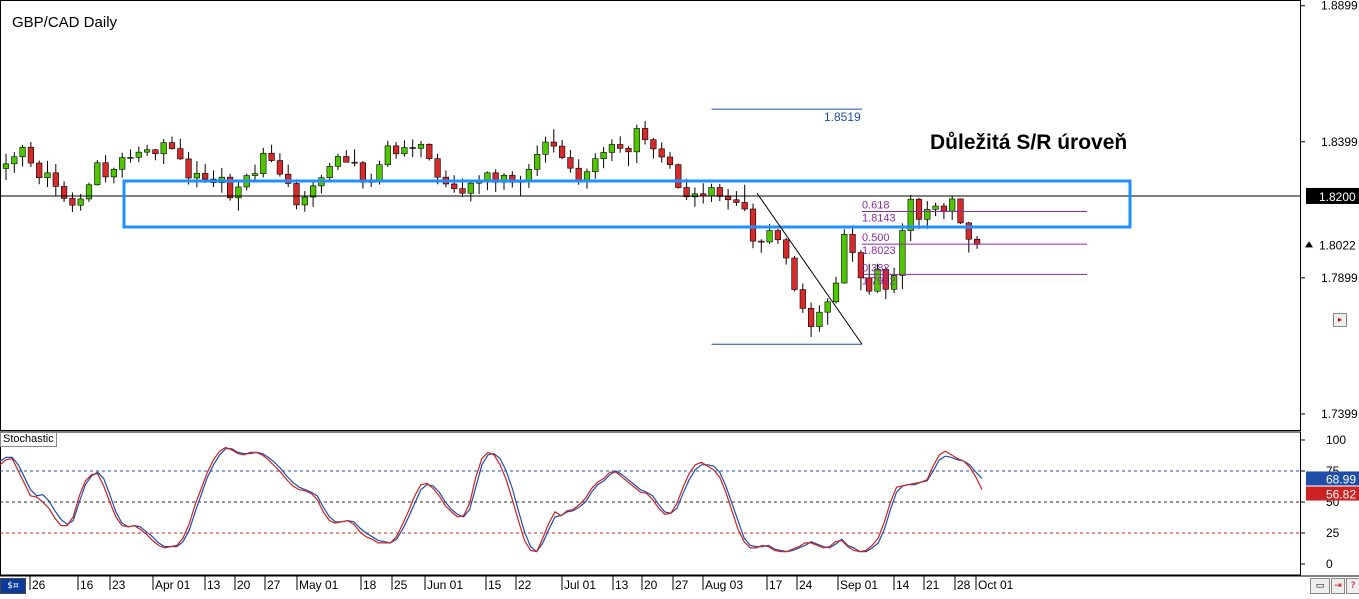 The width and height of the screenshot is (1359, 599). Describe the element at coordinates (842, 117) in the screenshot. I see `swing-high-label: 1.8519` at that location.